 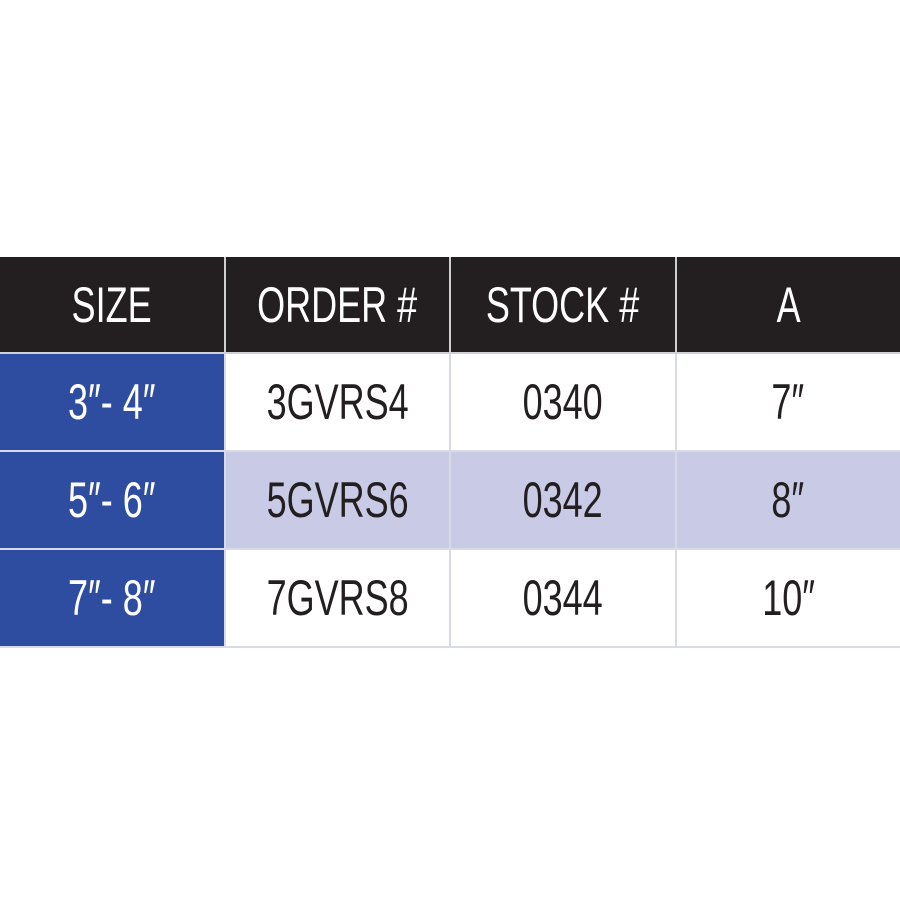 I want to click on cell-text: 7GVRS8, so click(x=337, y=598).